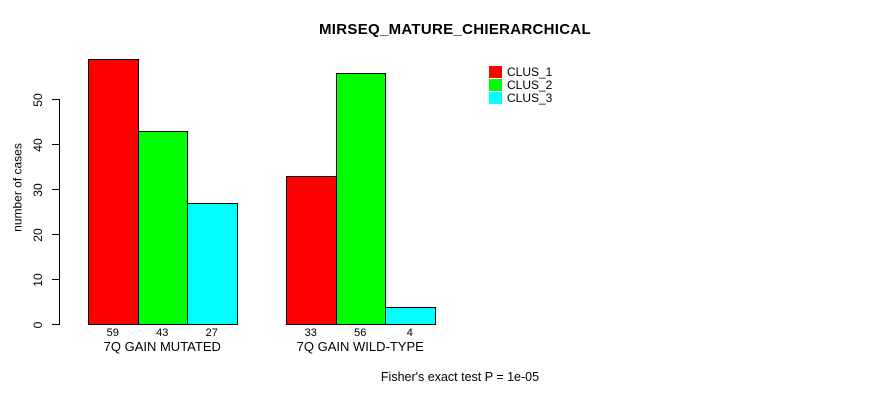 This screenshot has height=400, width=890. Describe the element at coordinates (113, 192) in the screenshot. I see `bar-clus_1-group1` at that location.